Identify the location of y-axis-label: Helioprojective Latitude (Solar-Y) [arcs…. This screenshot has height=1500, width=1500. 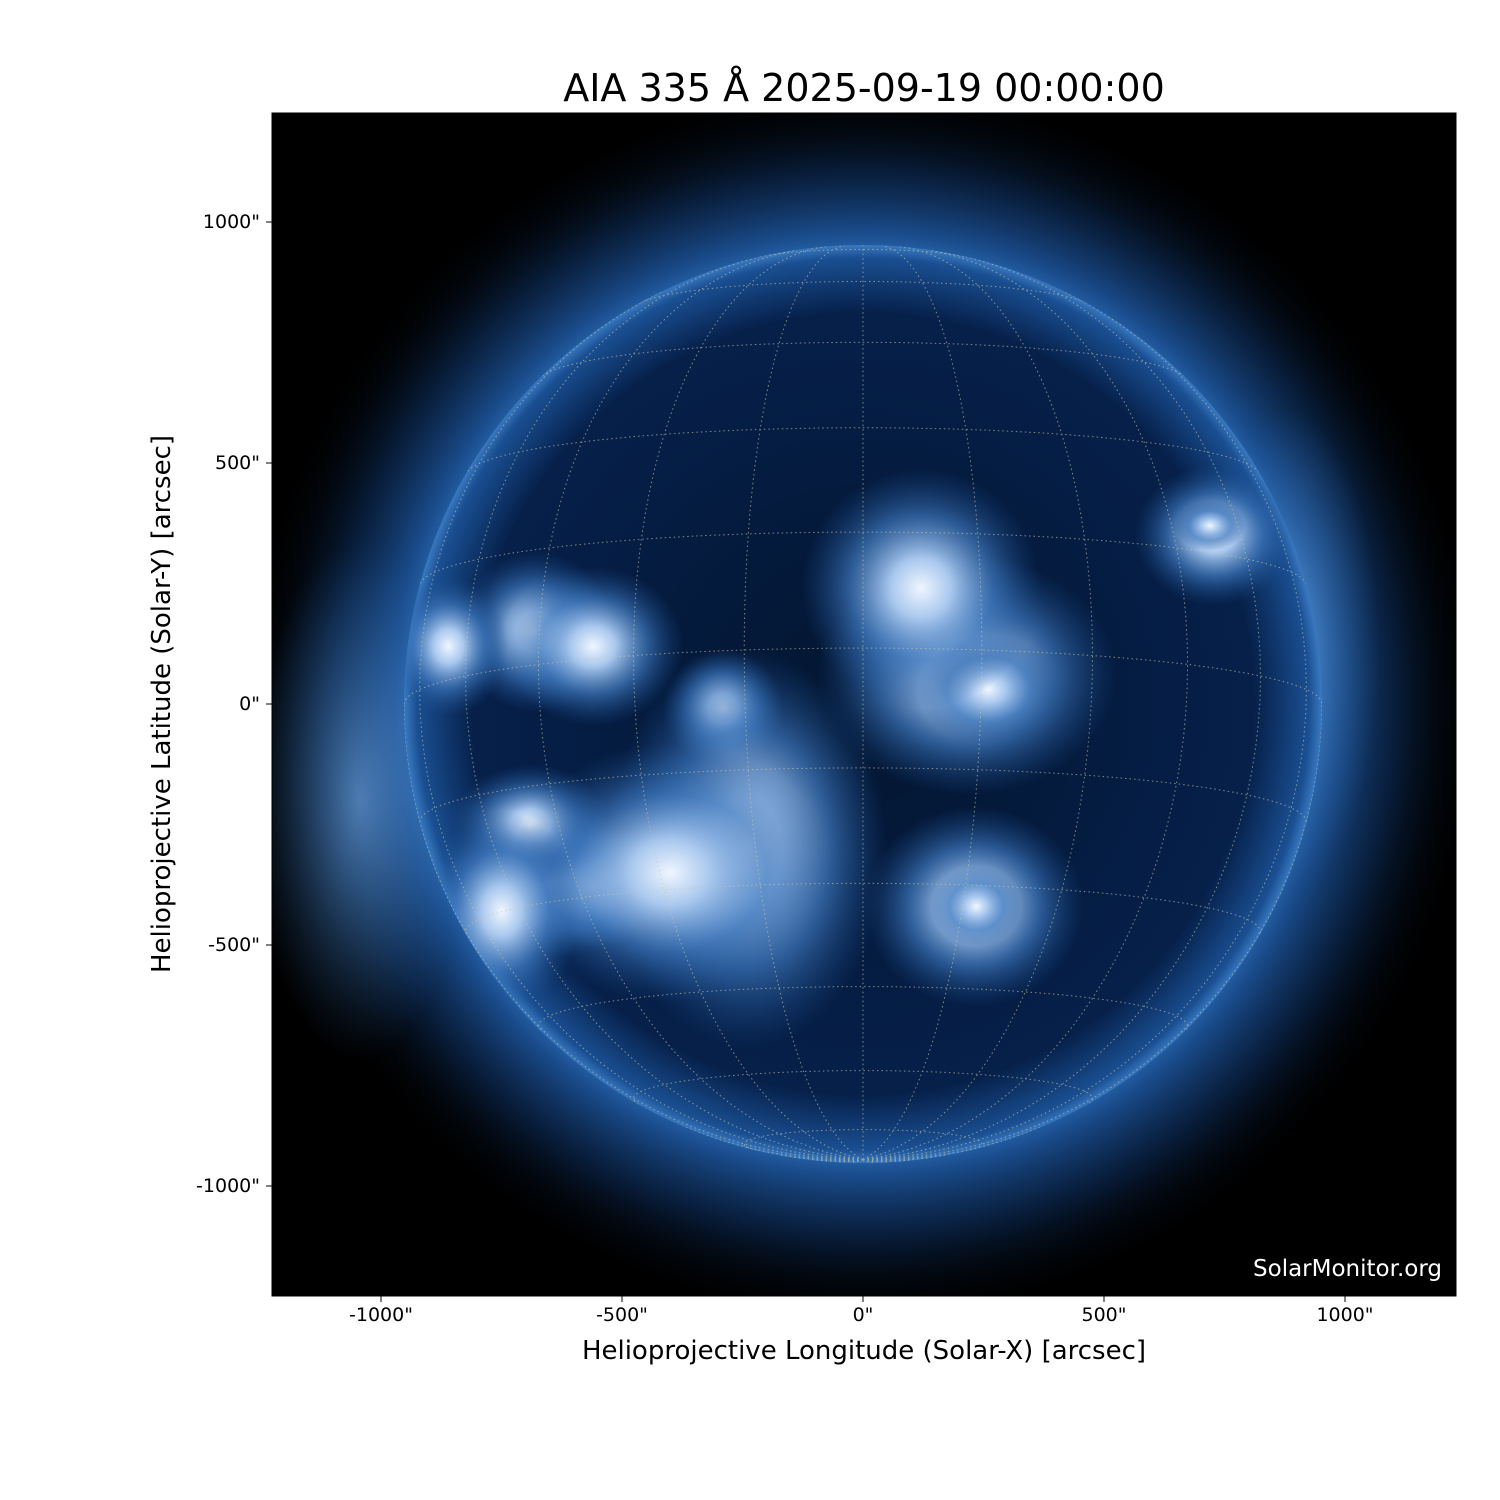
(162, 704).